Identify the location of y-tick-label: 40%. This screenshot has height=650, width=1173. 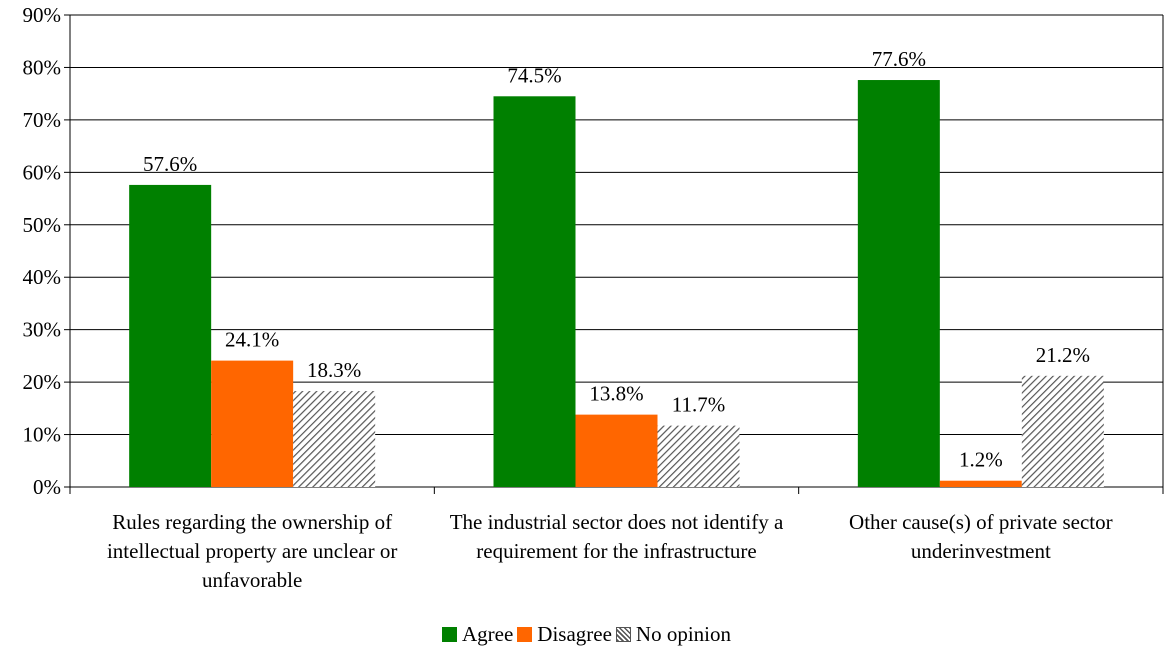
(42, 277).